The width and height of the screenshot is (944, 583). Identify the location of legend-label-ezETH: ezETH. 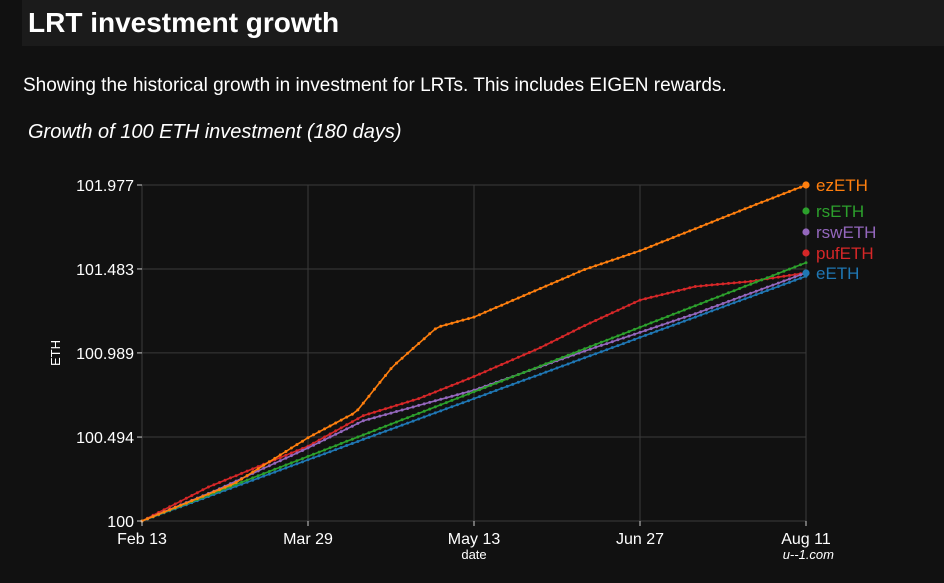
(842, 185).